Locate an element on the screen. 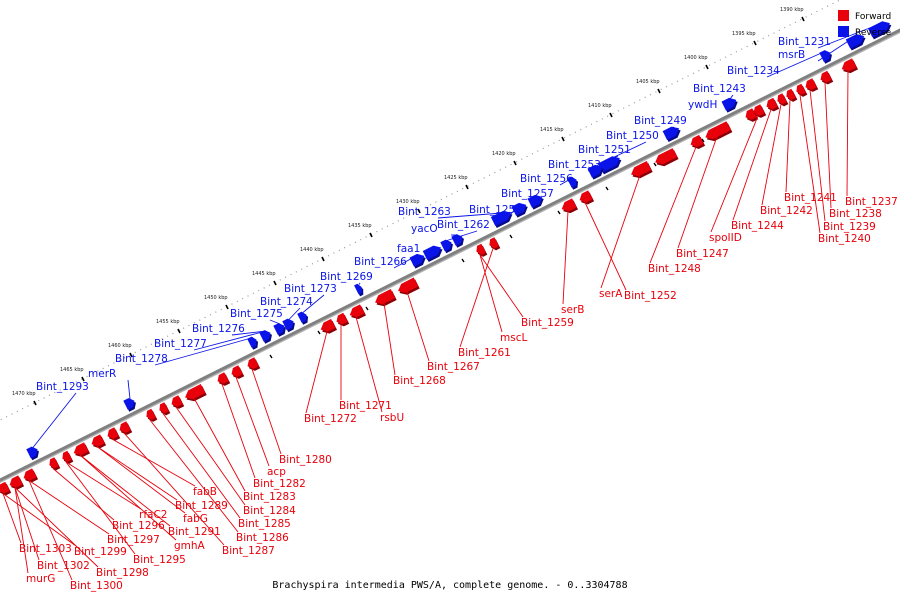 Image resolution: width=900 pixels, height=600 pixels. forward-gene-label: Bint_1285 is located at coordinates (264, 524).